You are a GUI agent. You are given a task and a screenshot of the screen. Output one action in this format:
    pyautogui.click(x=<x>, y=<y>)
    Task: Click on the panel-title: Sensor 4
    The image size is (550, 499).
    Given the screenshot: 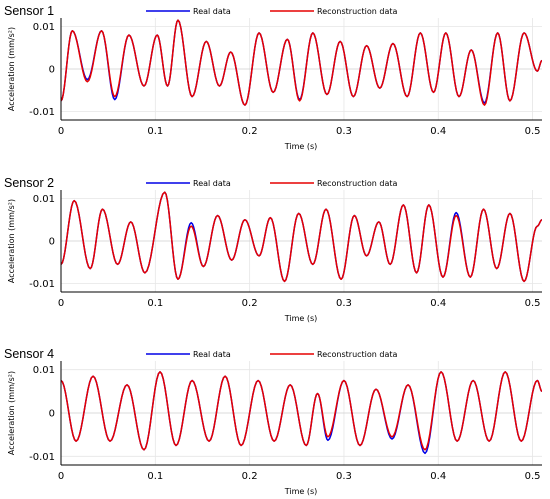 What is the action you would take?
    pyautogui.click(x=29, y=354)
    